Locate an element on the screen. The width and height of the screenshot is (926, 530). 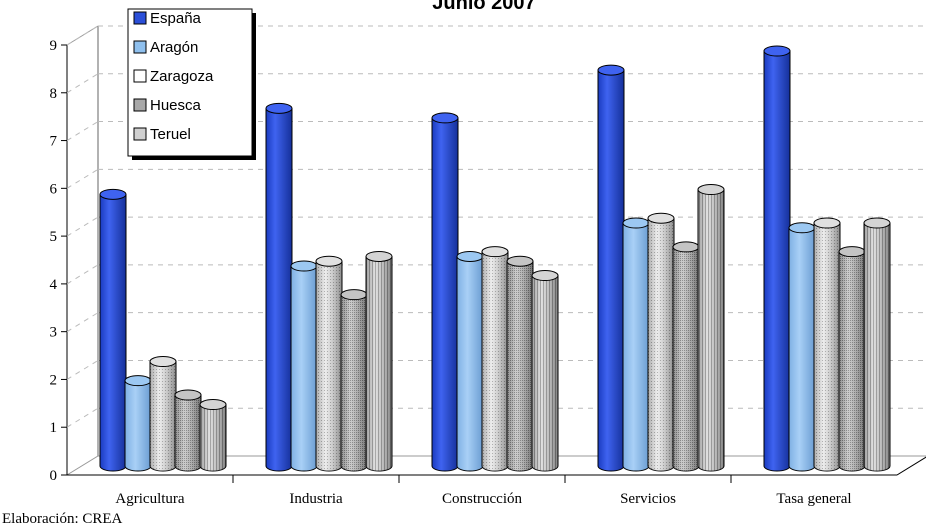
legend-label: Huesca is located at coordinates (176, 105).